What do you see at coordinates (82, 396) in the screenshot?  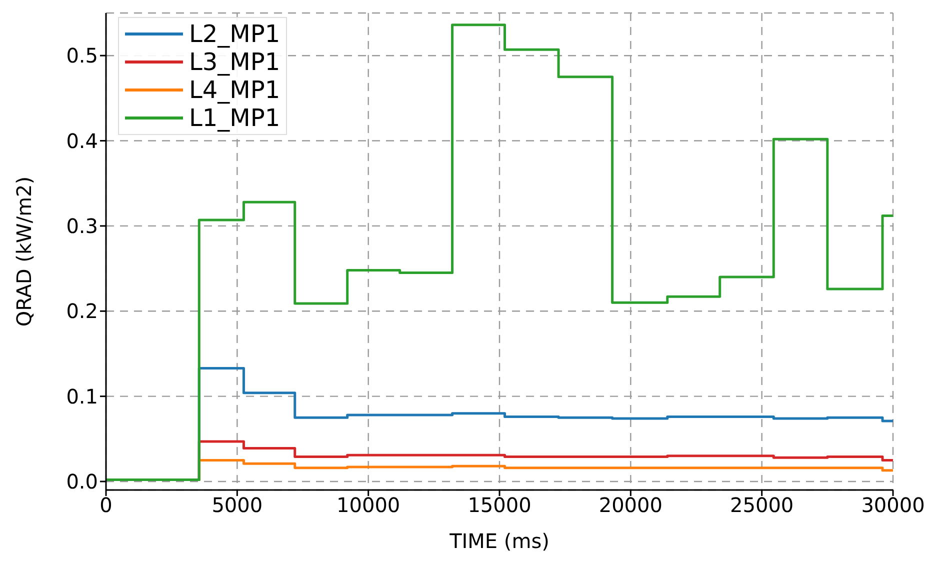 I see `y-tick-label: 0.1` at bounding box center [82, 396].